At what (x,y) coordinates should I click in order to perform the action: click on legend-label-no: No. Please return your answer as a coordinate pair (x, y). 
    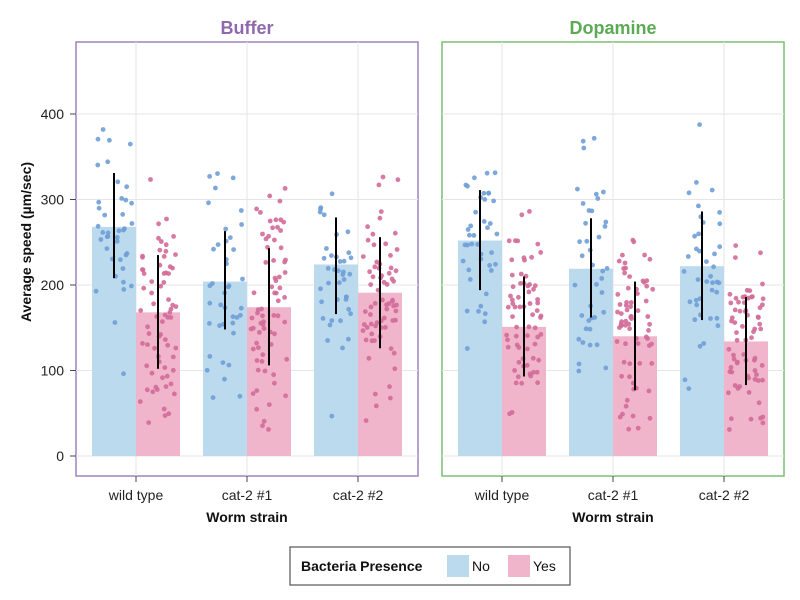
    Looking at the image, I should click on (481, 566).